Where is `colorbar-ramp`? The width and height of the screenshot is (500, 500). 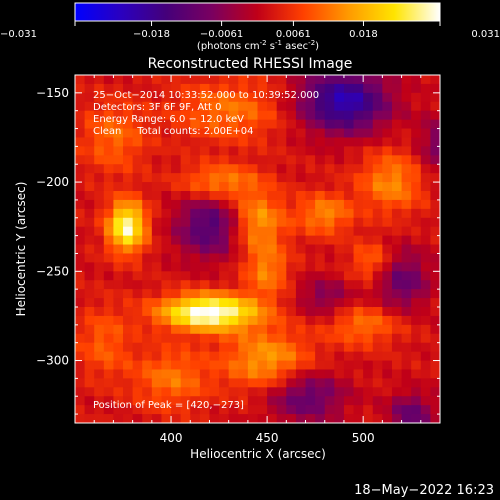 colorbar-ramp is located at coordinates (257, 12).